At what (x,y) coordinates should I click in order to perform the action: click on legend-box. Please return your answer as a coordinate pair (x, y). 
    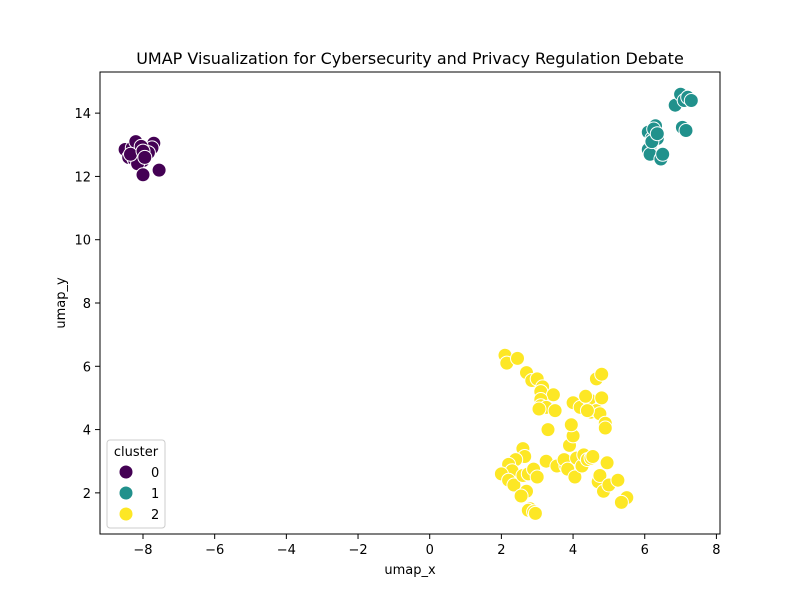
    Looking at the image, I should click on (136, 484).